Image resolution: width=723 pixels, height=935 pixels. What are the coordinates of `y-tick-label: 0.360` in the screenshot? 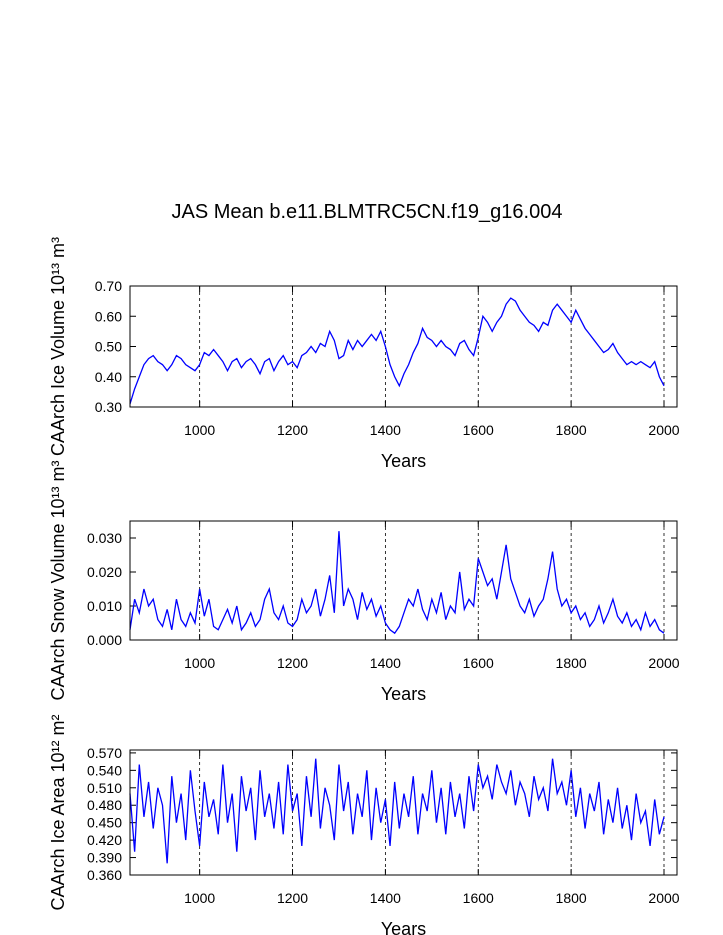 It's located at (104, 875).